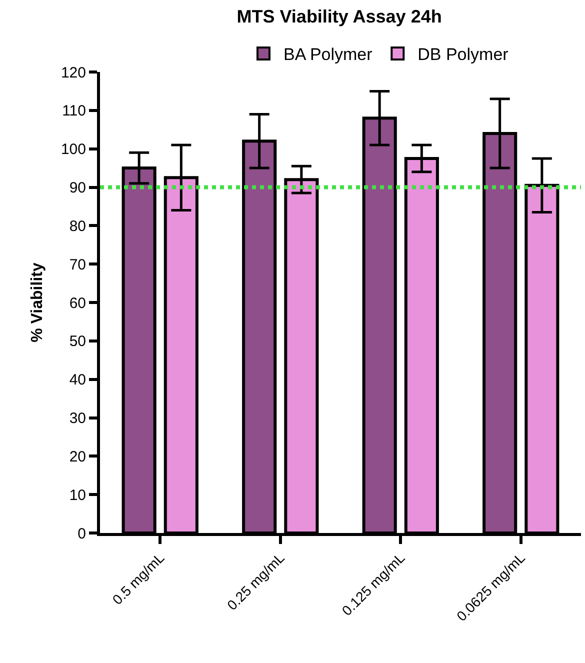 The image size is (585, 663). Describe the element at coordinates (77, 303) in the screenshot. I see `y-tick-label: 60` at that location.